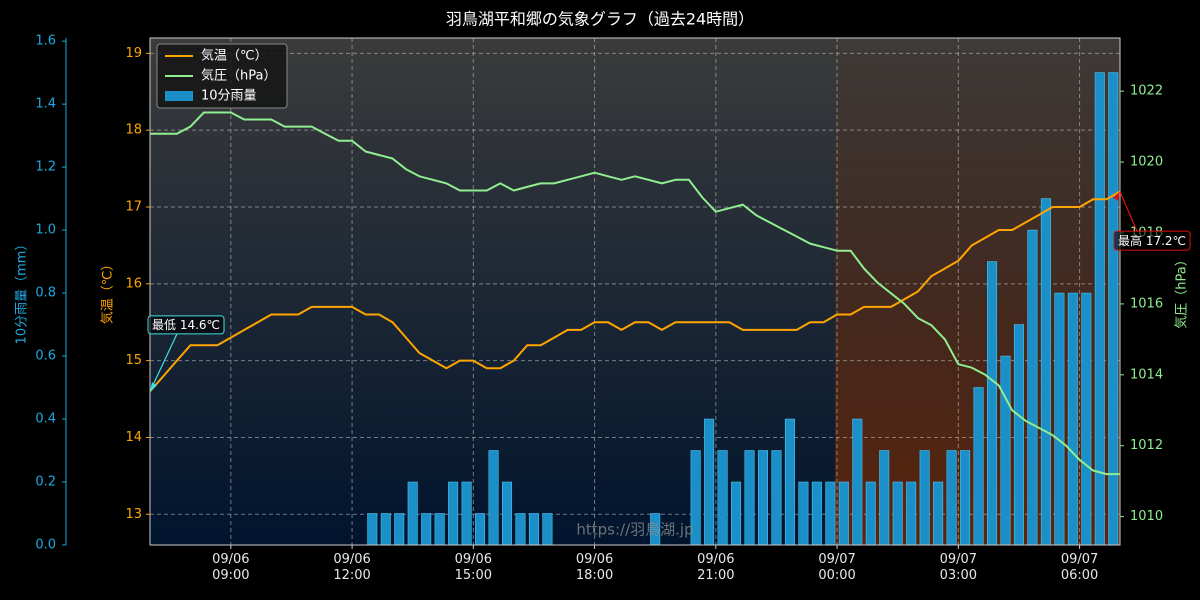  What do you see at coordinates (45, 230) in the screenshot?
I see `y3-tick-label: 1.0` at bounding box center [45, 230].